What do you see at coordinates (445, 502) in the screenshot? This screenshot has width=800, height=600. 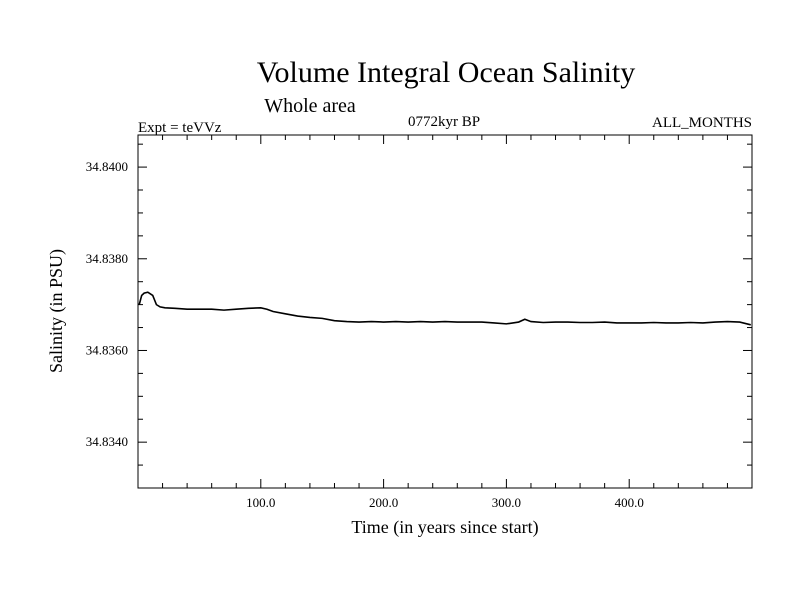 I see `x-axis-tick-labels: 100.0 200.0 300.0 400.0` at bounding box center [445, 502].